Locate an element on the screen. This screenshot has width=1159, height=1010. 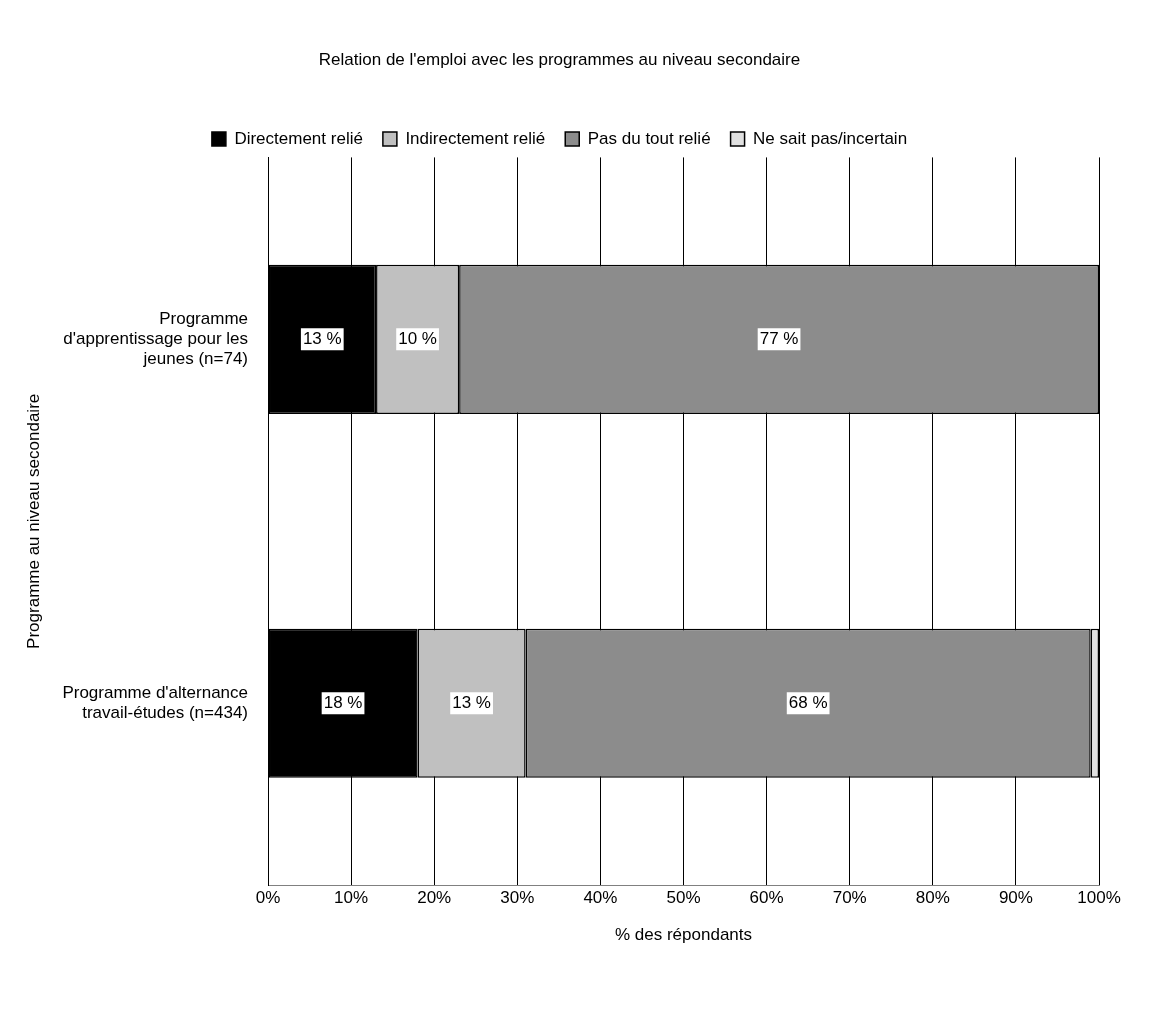
x-tick-label: 0% is located at coordinates (268, 898).